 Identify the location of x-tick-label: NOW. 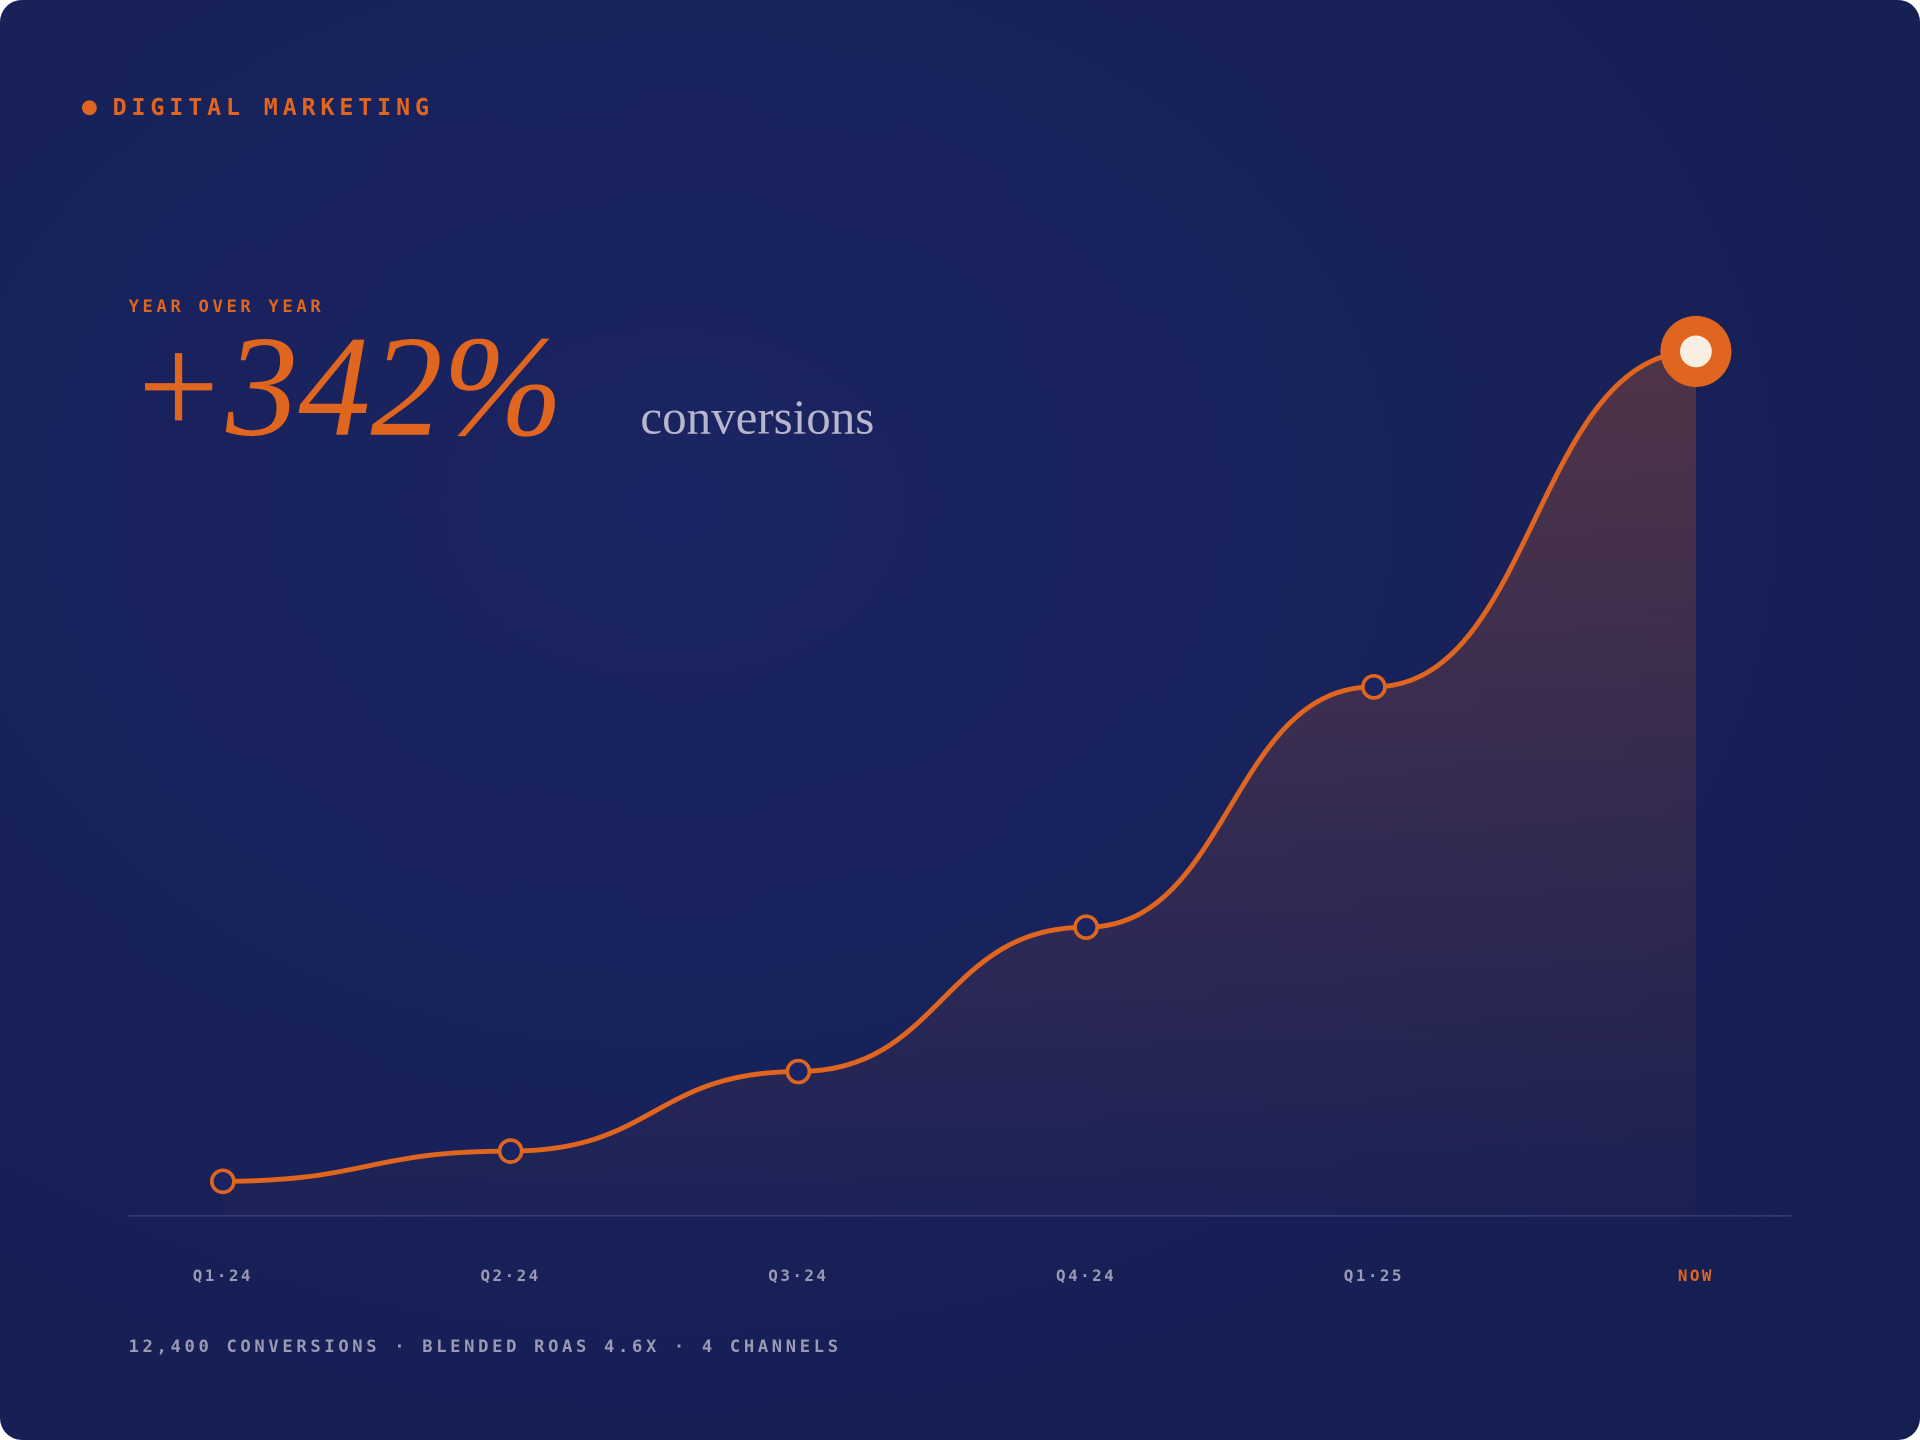
(1696, 1275).